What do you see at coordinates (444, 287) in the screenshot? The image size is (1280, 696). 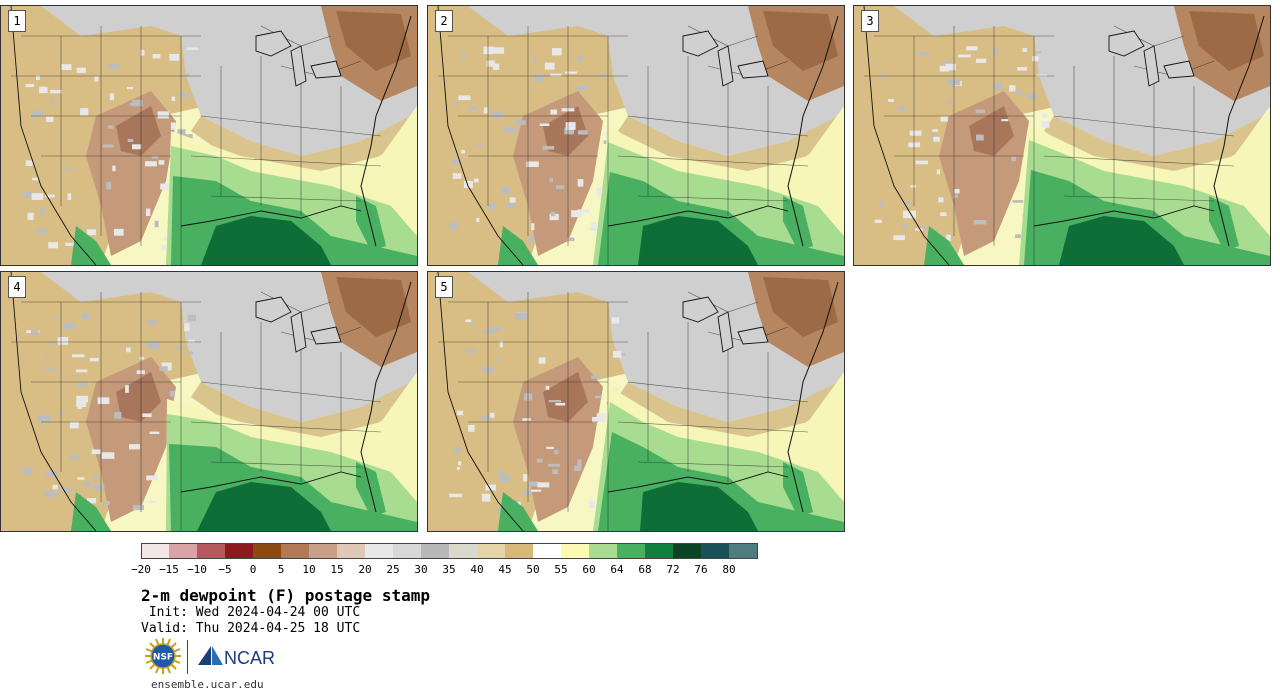 I see `panel-number: 5` at bounding box center [444, 287].